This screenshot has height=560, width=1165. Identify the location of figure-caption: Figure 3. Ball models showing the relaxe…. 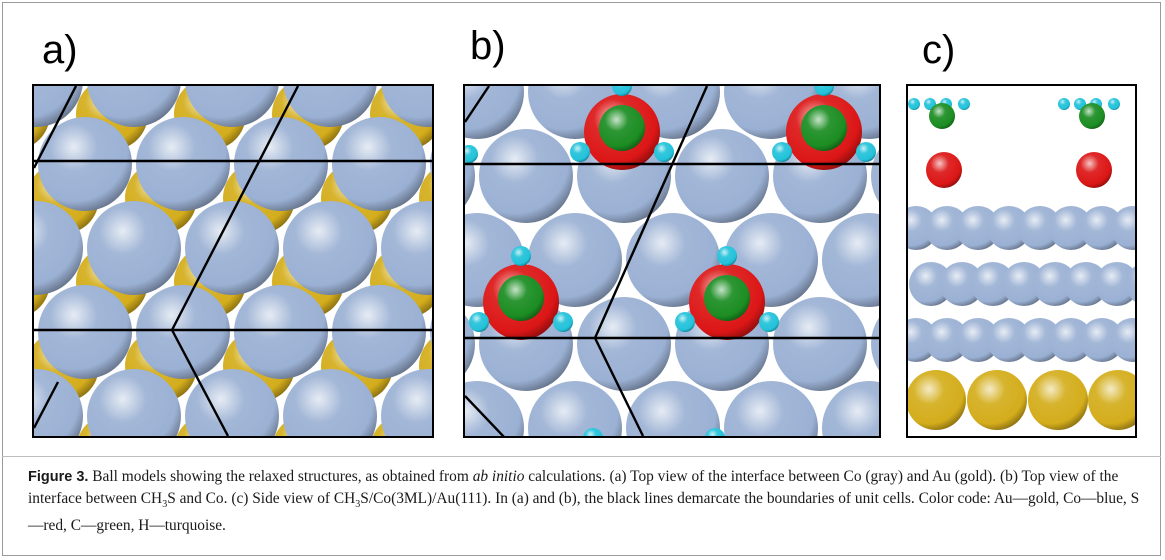
(584, 501).